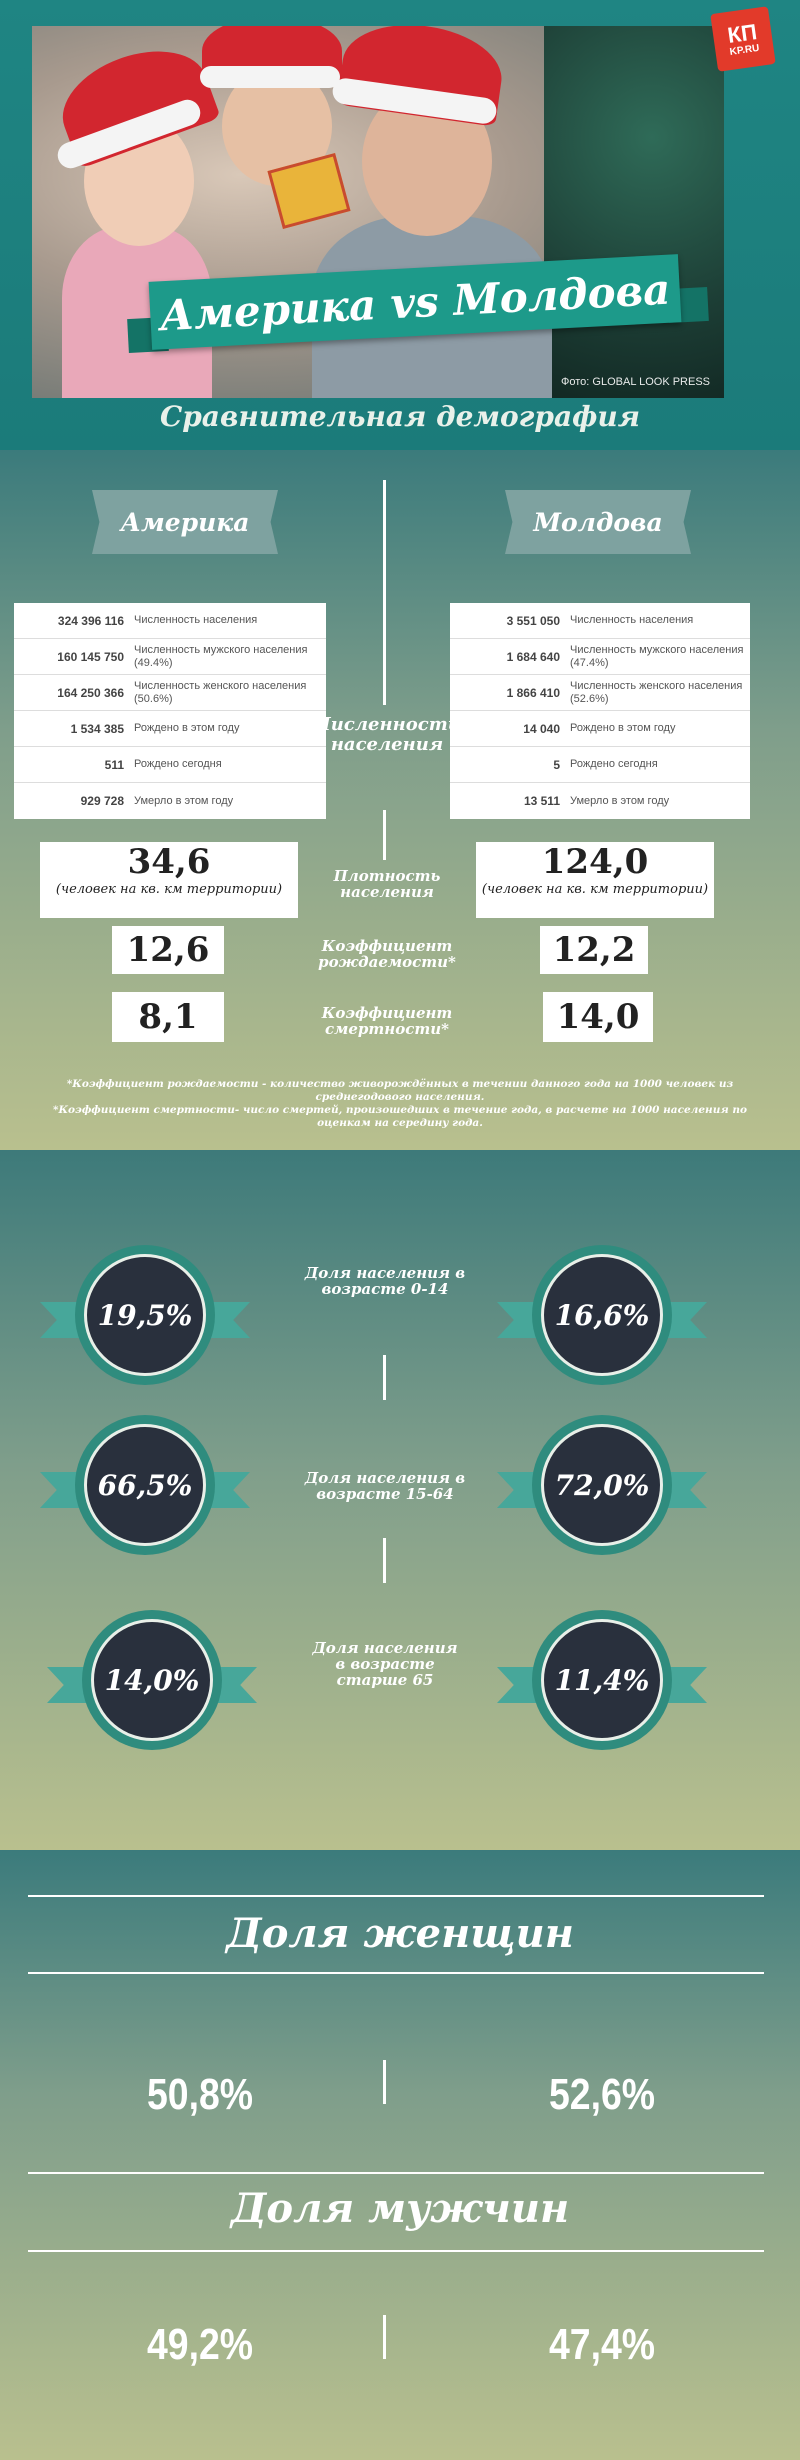 The image size is (800, 2460). What do you see at coordinates (602, 1315) in the screenshot?
I see `age-0-14-right-badge: 16,6%` at bounding box center [602, 1315].